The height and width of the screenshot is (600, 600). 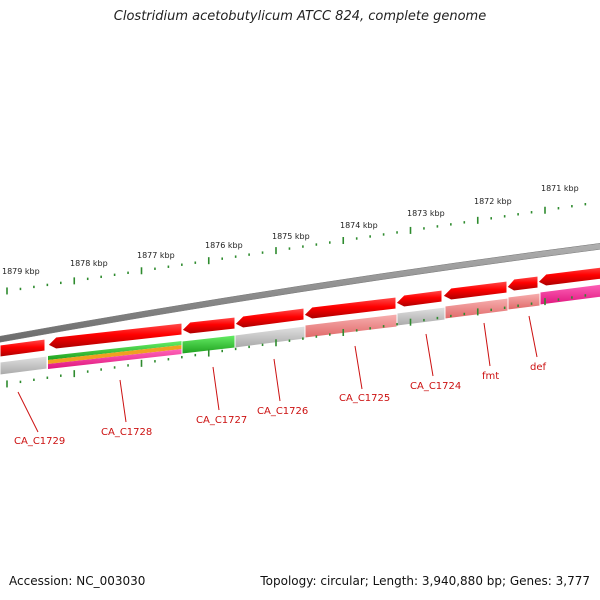 What do you see at coordinates (23, 348) in the screenshot?
I see `gene-arrow-ca-c1729-fwd` at bounding box center [23, 348].